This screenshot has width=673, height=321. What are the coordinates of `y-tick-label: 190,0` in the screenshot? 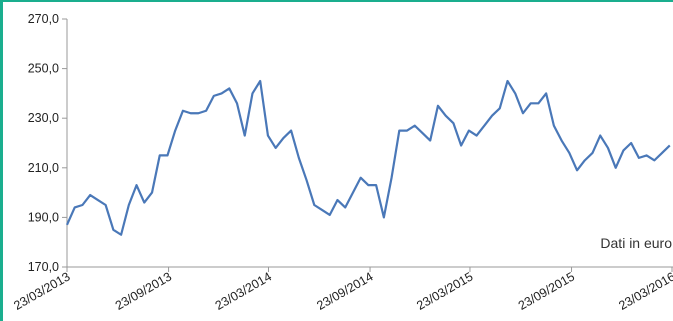 It's located at (43, 217).